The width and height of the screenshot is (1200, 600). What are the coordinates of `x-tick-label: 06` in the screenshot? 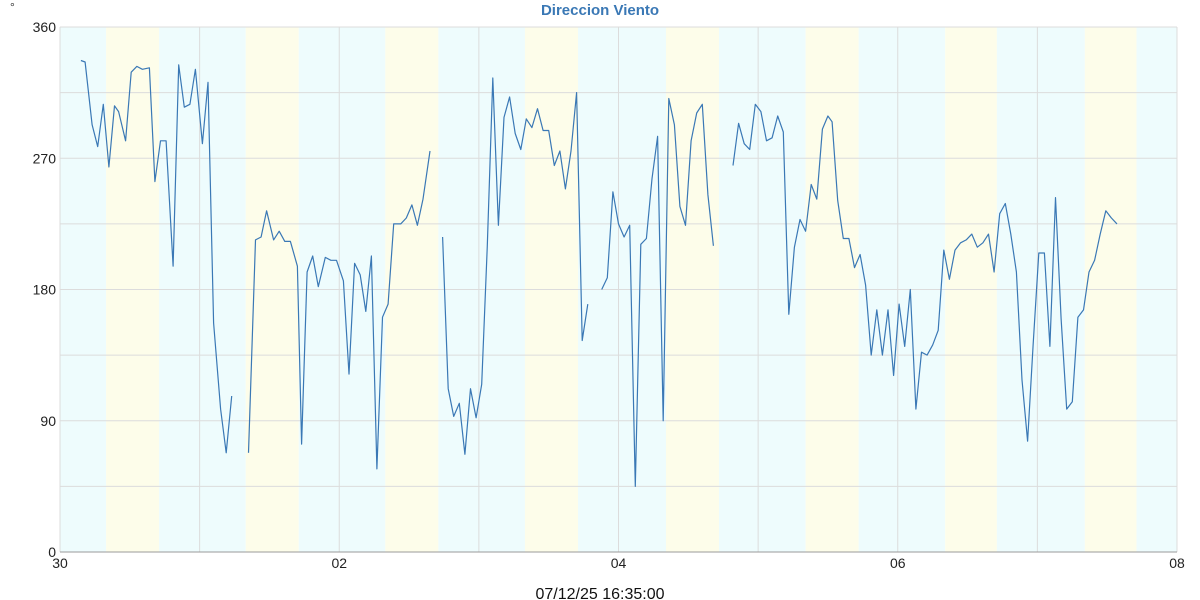 It's located at (898, 563).